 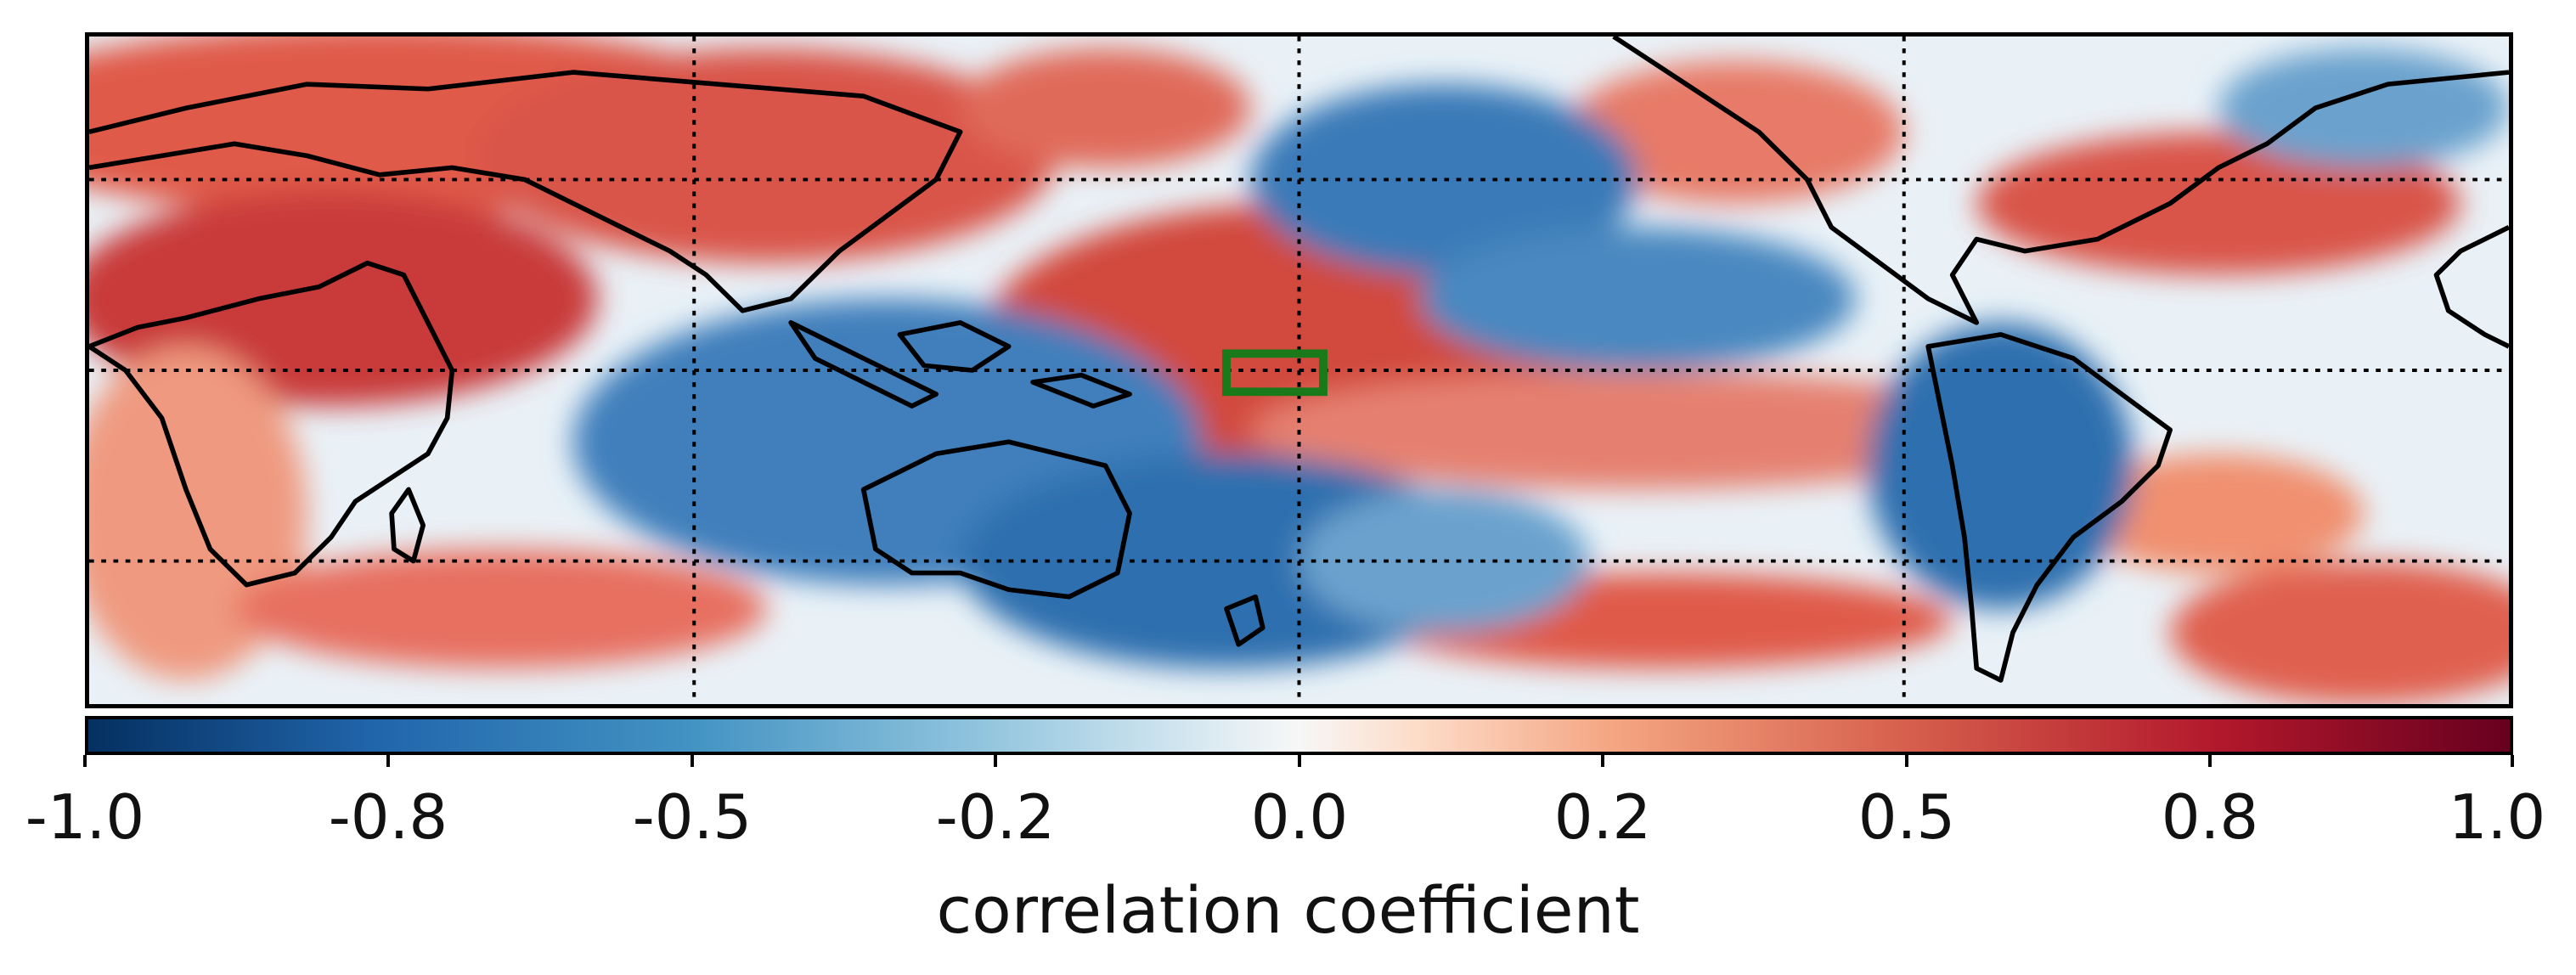 I want to click on colorbar-tick-label: 0.0, so click(x=1299, y=817).